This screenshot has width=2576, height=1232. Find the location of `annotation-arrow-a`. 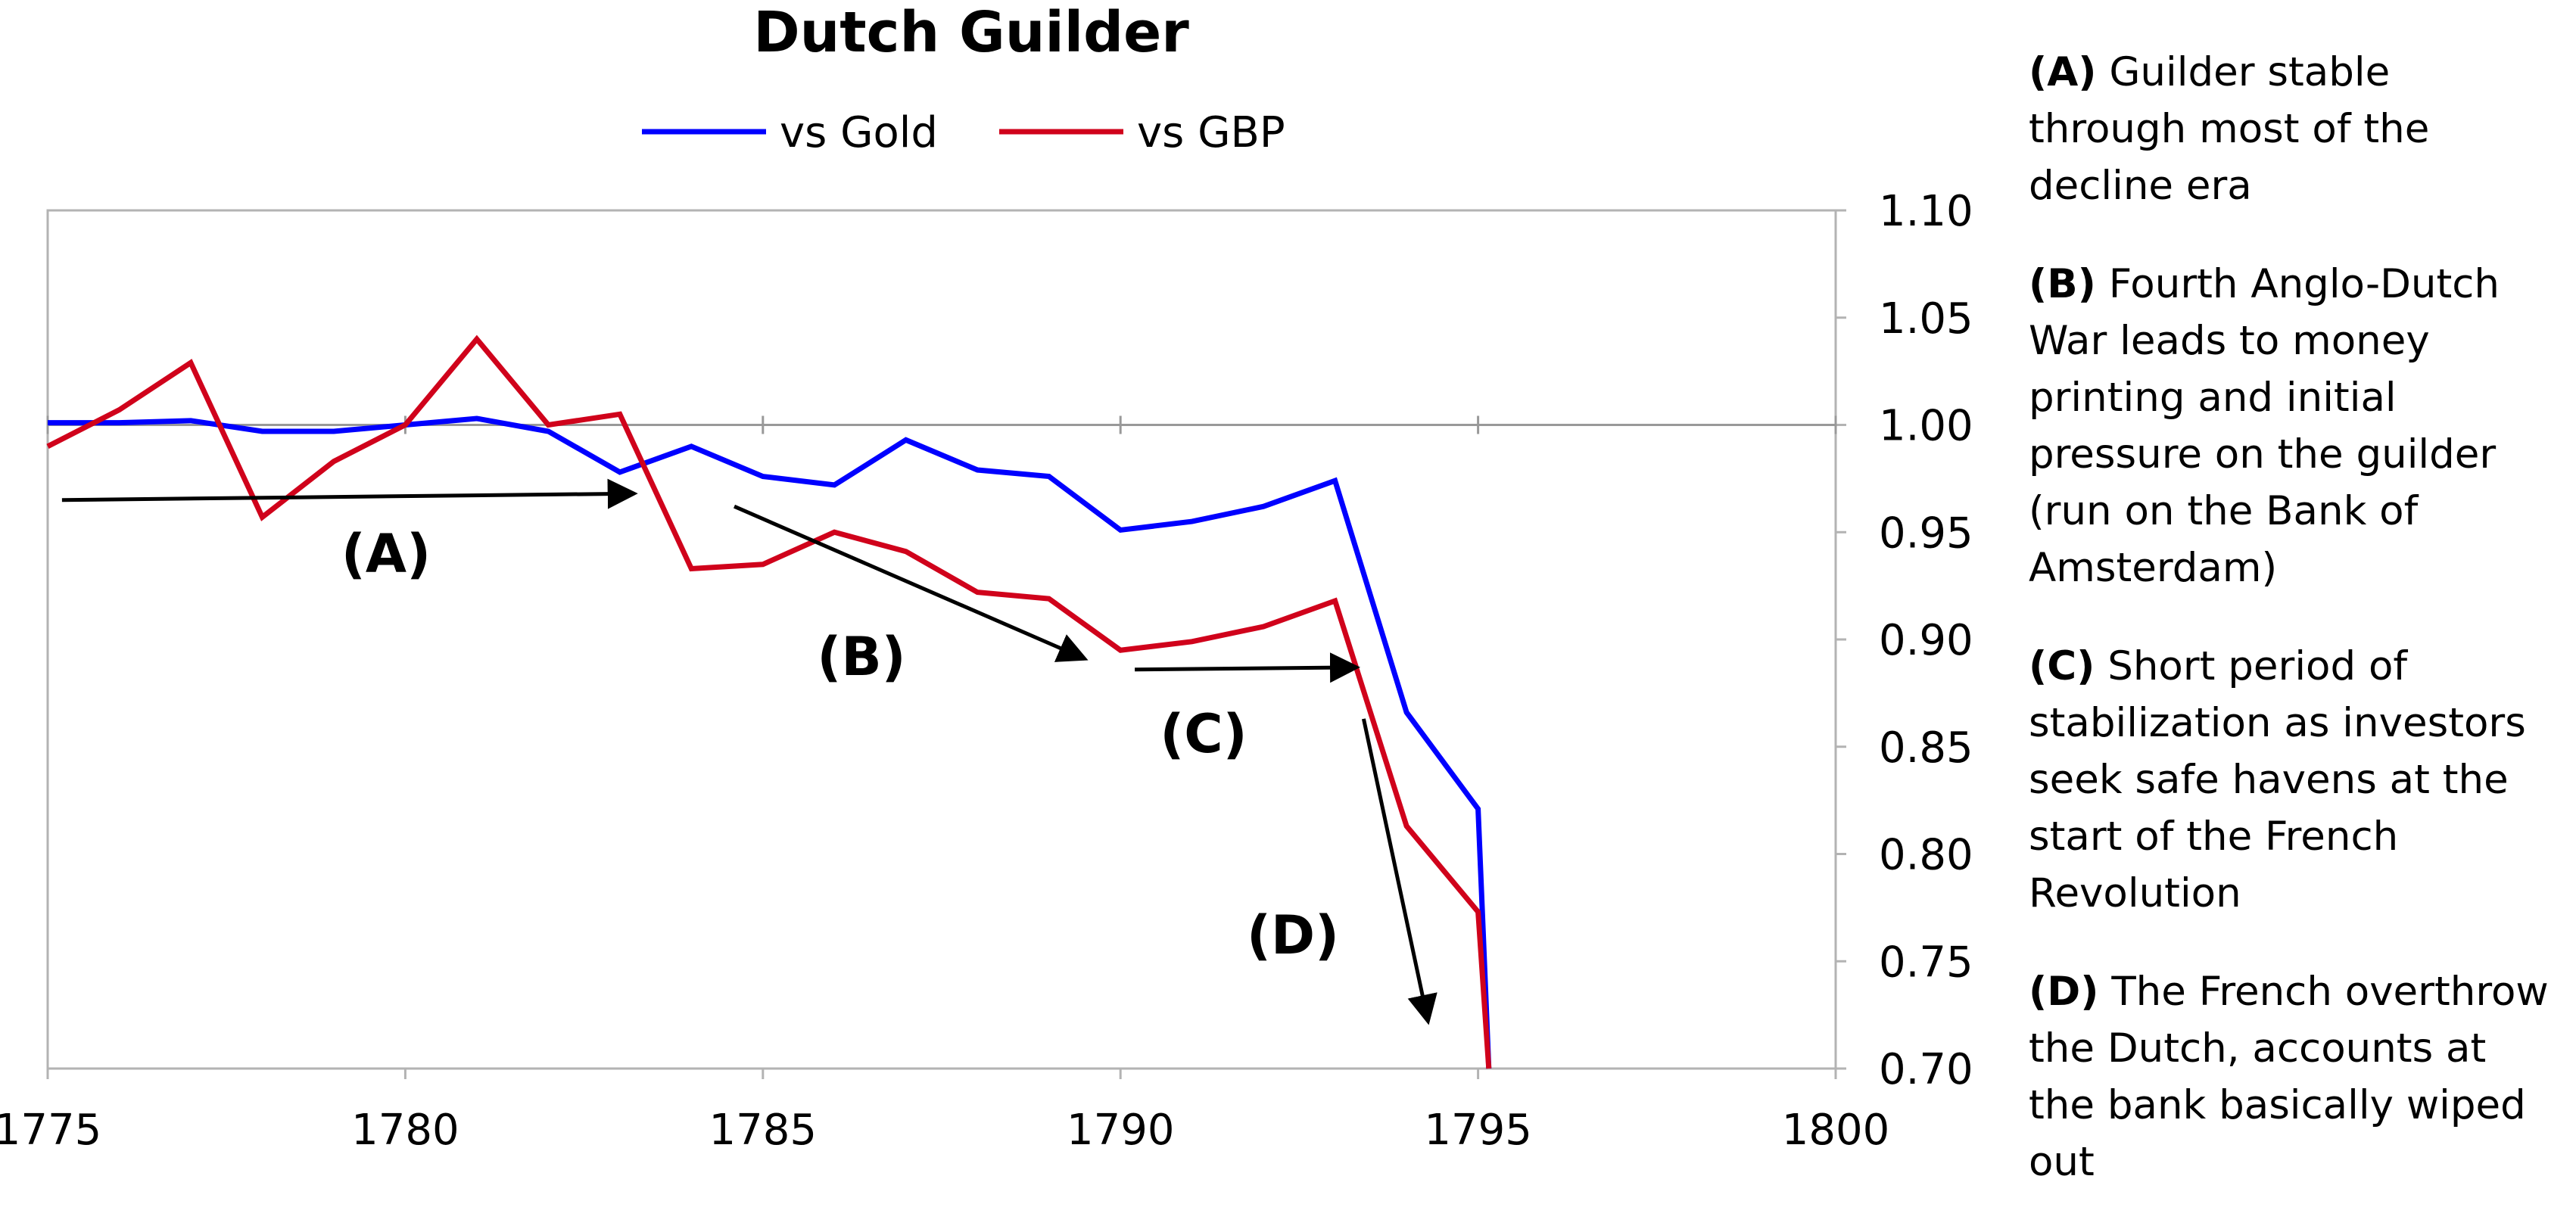

annotation-arrow-a is located at coordinates (349, 493).